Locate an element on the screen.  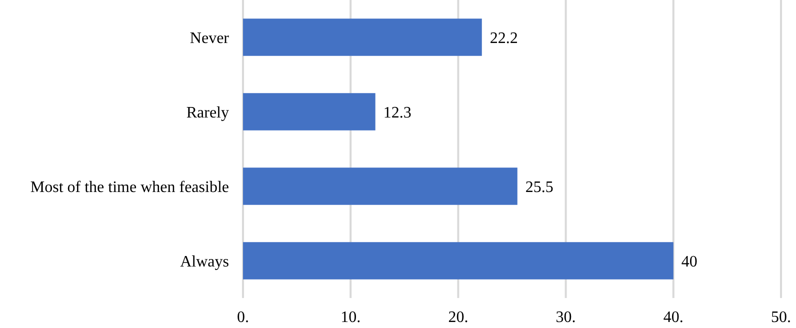
data-label: 12.3 is located at coordinates (397, 113).